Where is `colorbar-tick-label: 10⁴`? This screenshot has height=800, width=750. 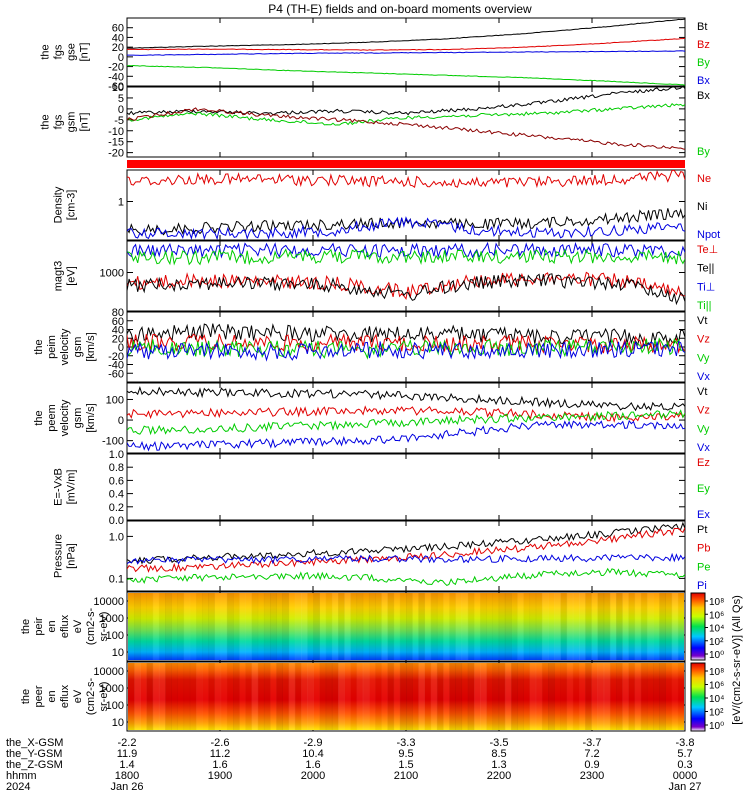
colorbar-tick-label: 10⁴ is located at coordinates (716, 699).